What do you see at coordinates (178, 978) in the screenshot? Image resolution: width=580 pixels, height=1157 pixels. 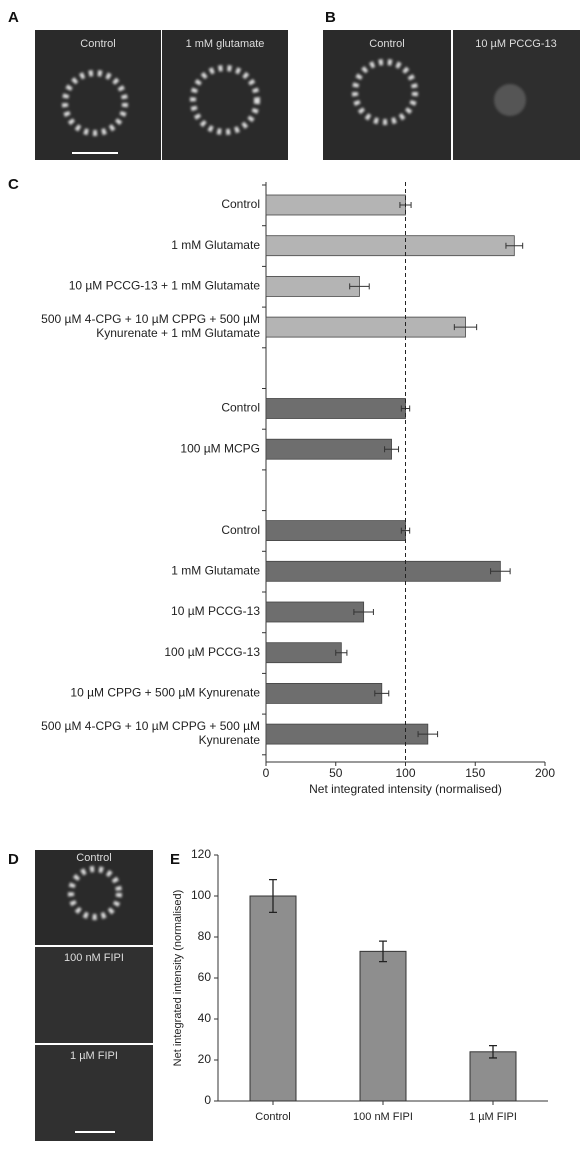 I see `y-axis-label: Net integrated intensity (normalised)` at bounding box center [178, 978].